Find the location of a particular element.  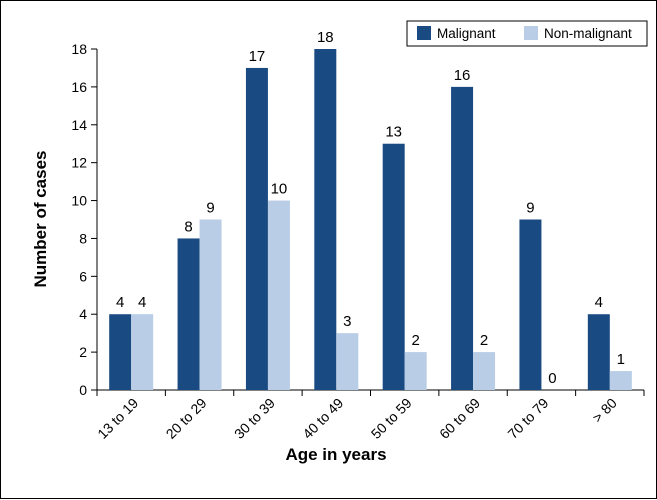

y-tick-label: 14 is located at coordinates (79, 125).